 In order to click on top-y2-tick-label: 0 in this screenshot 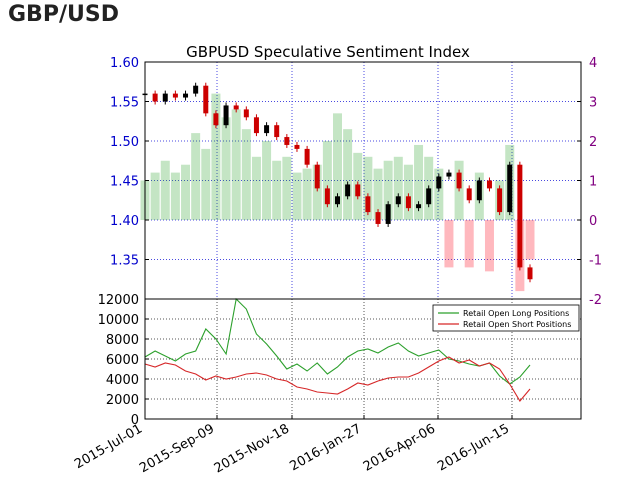, I will do `click(593, 221)`.